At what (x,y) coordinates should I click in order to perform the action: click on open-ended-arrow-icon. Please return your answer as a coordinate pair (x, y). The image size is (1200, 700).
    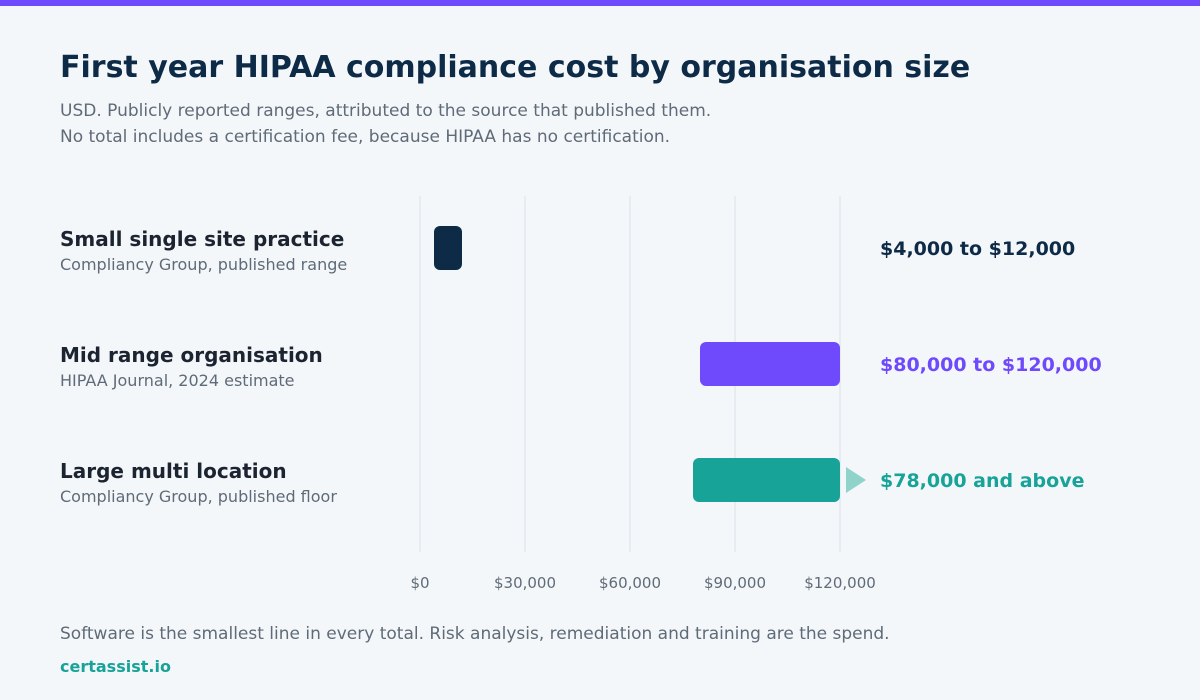
    Looking at the image, I should click on (856, 480).